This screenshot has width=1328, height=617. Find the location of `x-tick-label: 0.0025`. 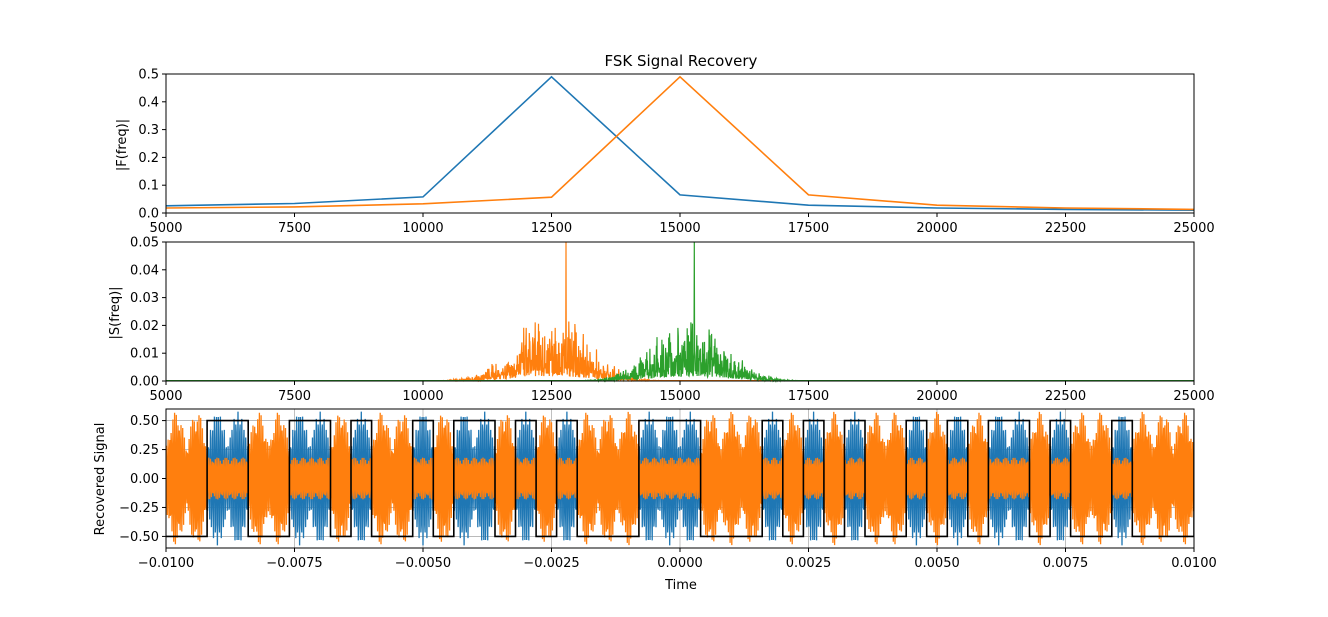

x-tick-label: 0.0025 is located at coordinates (809, 563).